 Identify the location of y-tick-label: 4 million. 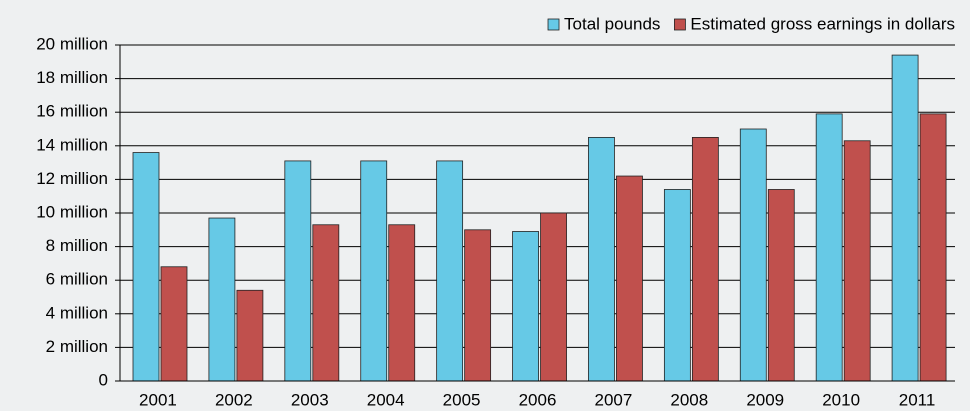
(77, 312).